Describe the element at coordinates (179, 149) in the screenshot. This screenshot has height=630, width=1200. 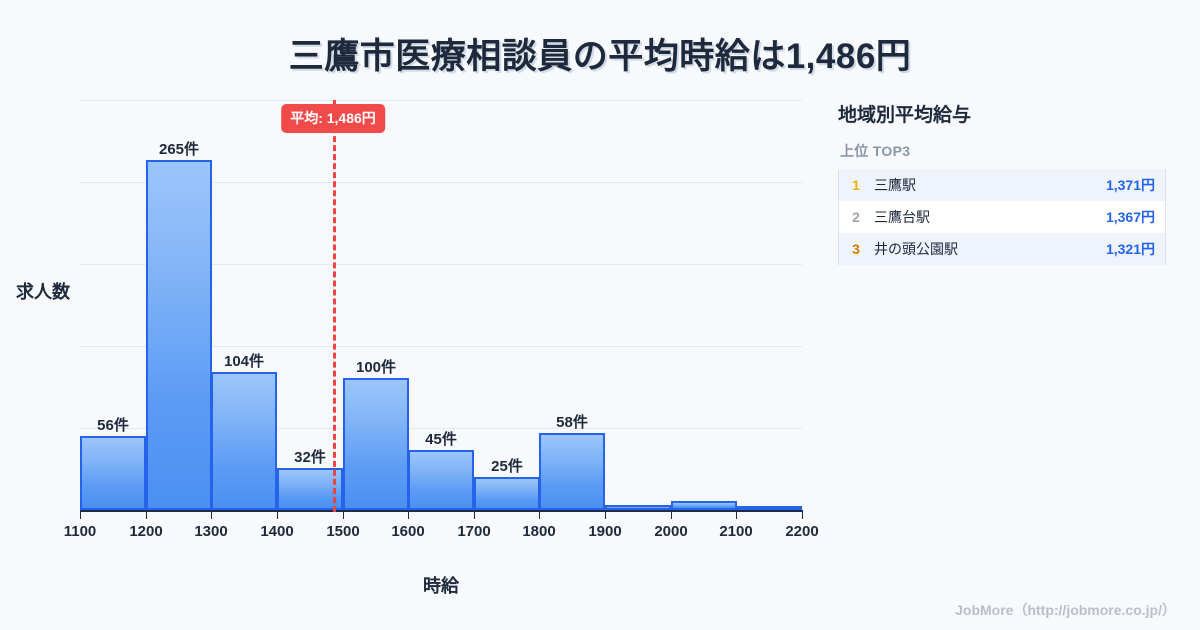
I see `bar-value-label: 265件` at that location.